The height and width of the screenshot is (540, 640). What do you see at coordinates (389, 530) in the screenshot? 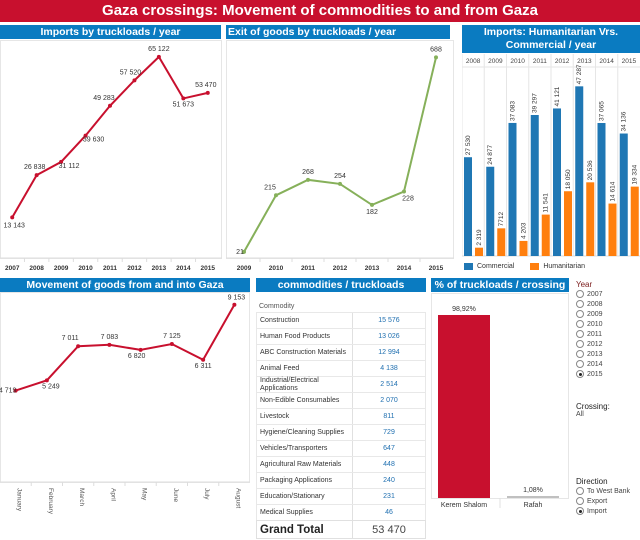
I see `grand-total-value: 53 470` at bounding box center [389, 530].